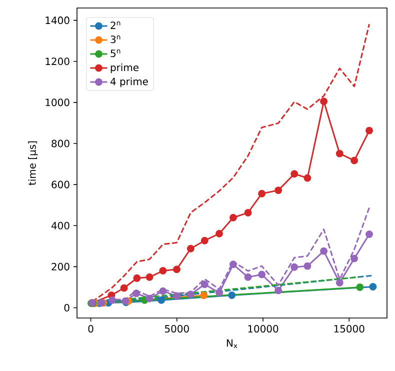  What do you see at coordinates (115, 53) in the screenshot?
I see `legend-label: 5$^{n}$` at bounding box center [115, 53].